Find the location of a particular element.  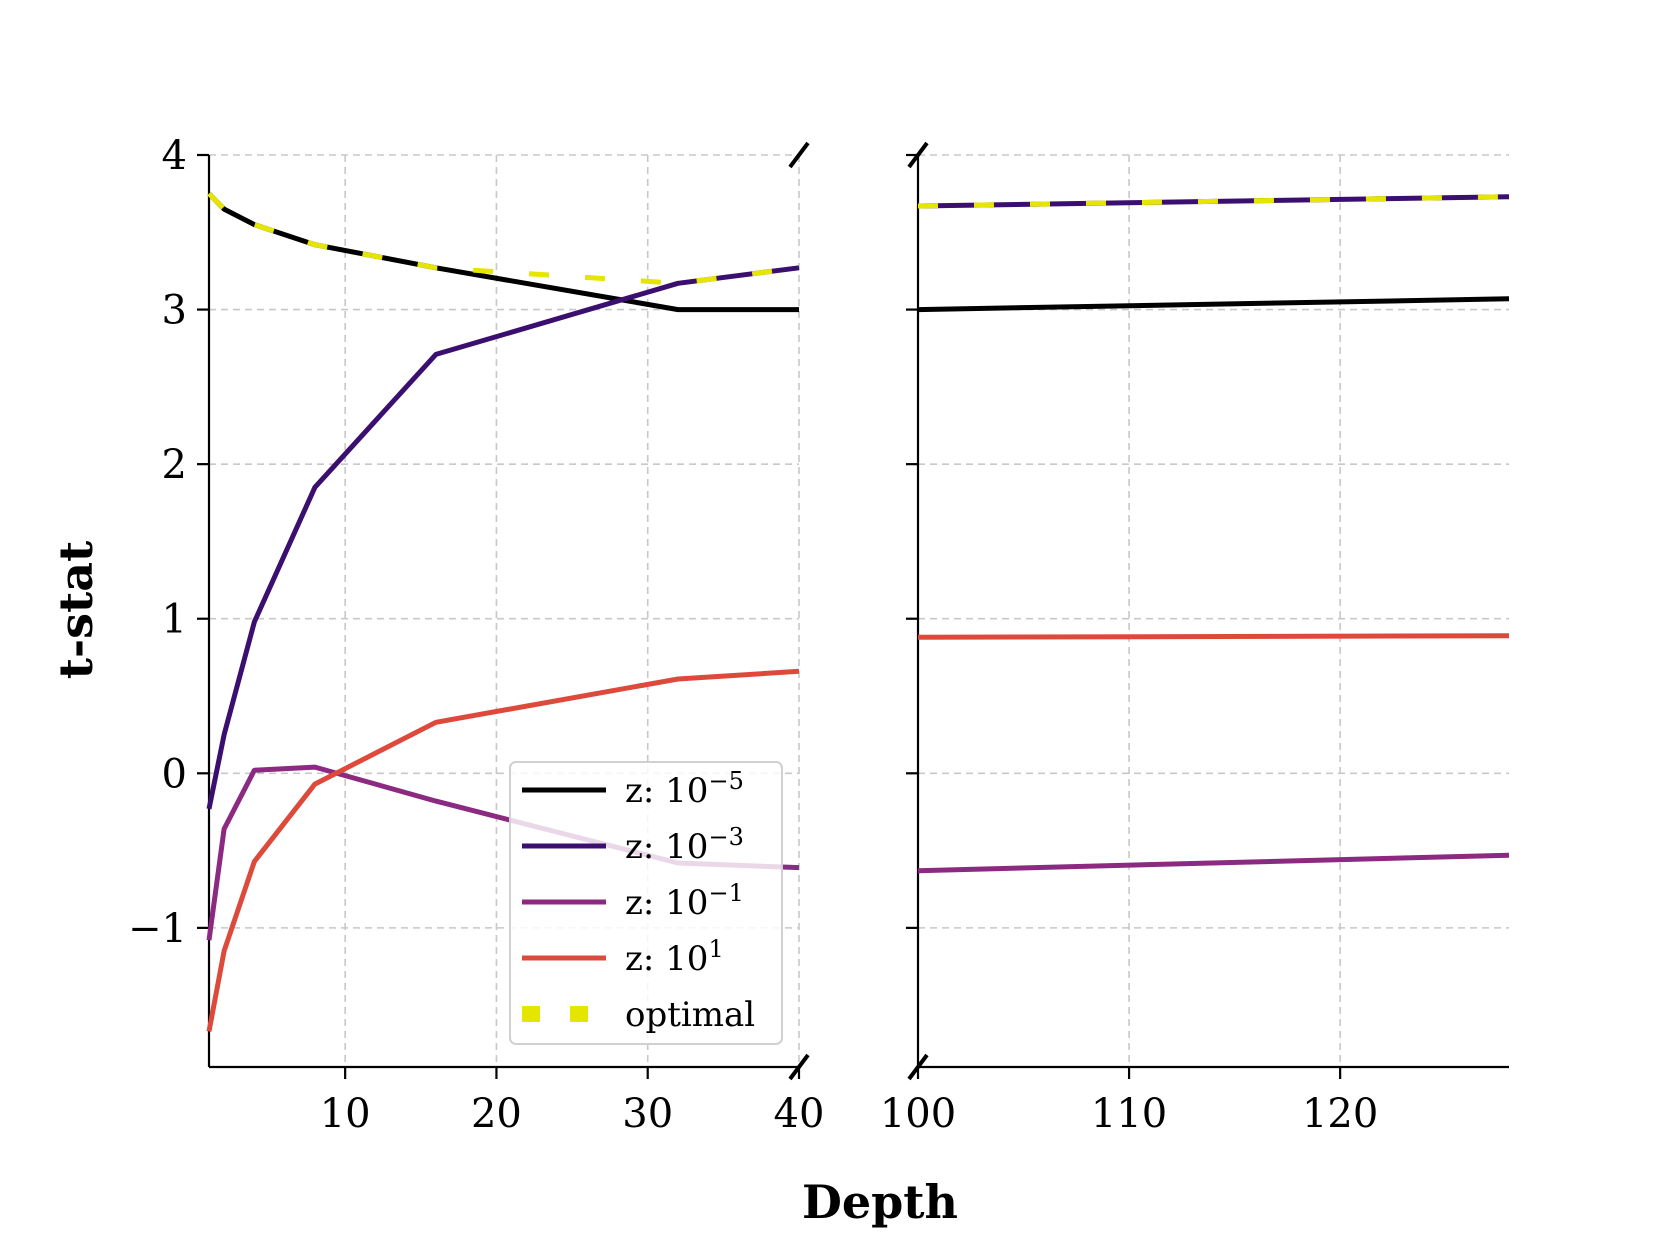

x-tick-label: 120 is located at coordinates (1340, 1114).